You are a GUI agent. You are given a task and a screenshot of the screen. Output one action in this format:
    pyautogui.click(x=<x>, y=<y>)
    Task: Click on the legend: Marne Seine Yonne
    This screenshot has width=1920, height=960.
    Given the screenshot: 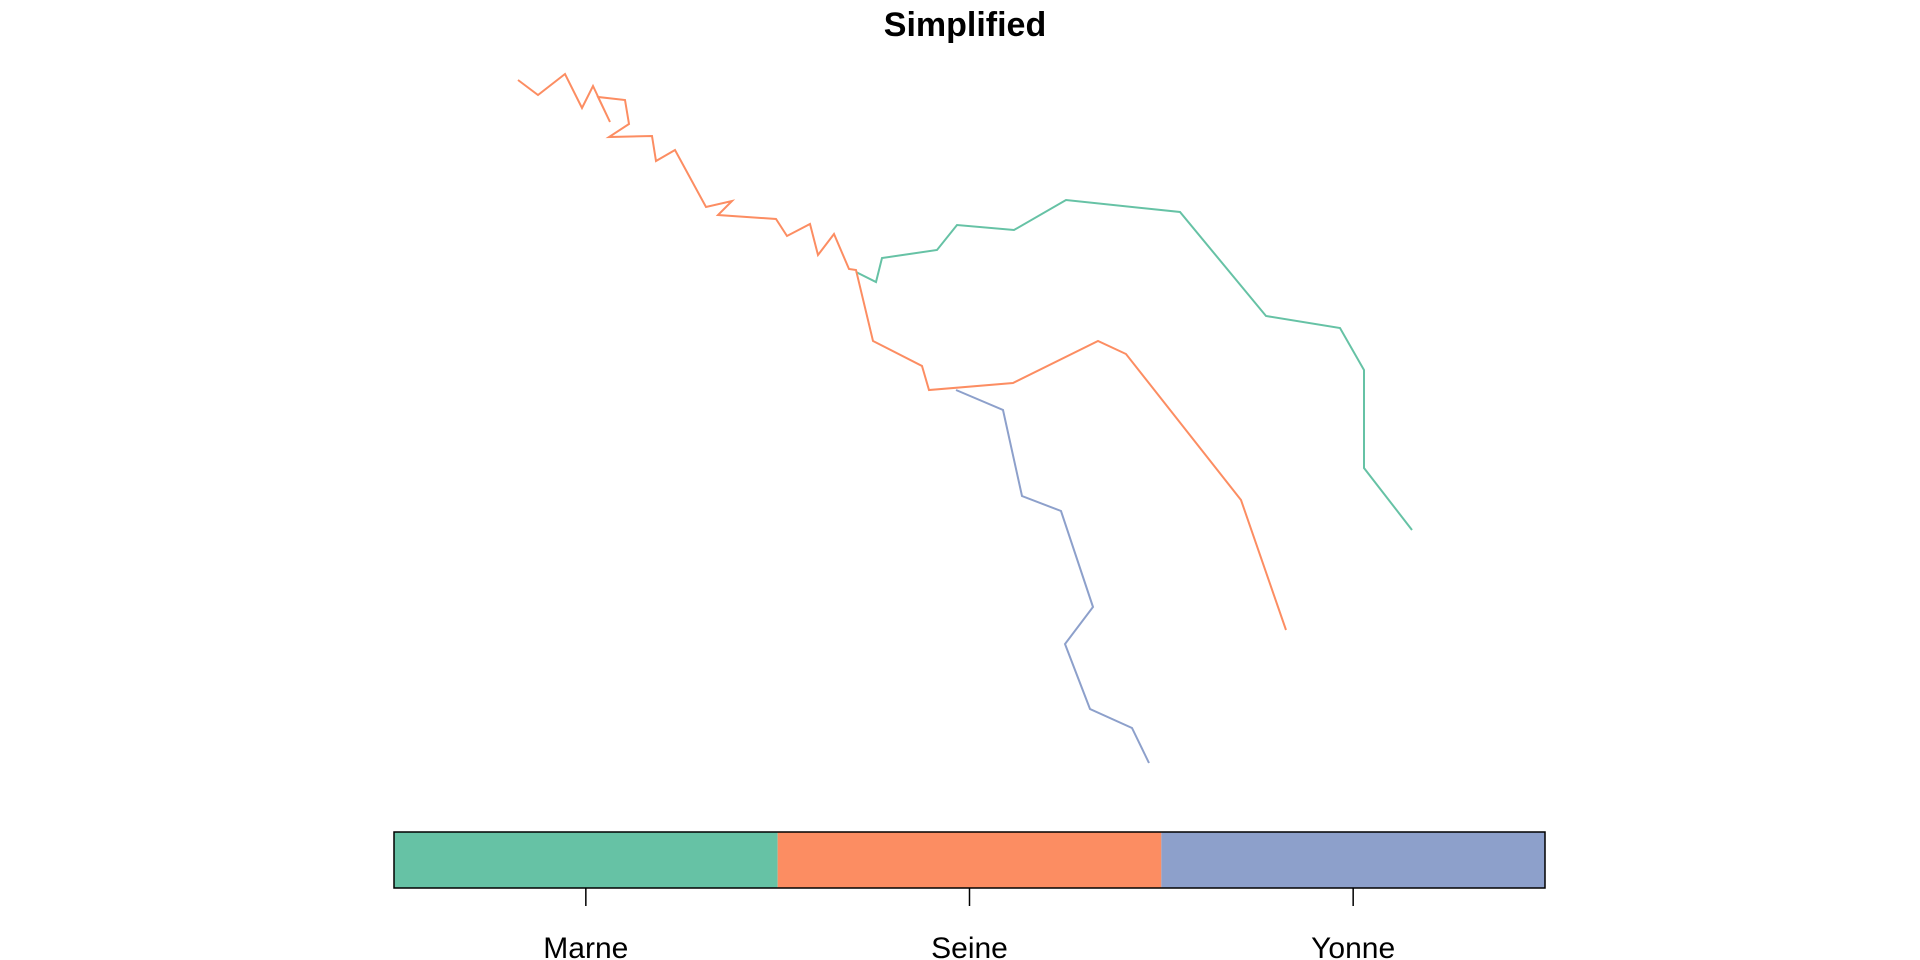 What is the action you would take?
    pyautogui.click(x=969, y=895)
    